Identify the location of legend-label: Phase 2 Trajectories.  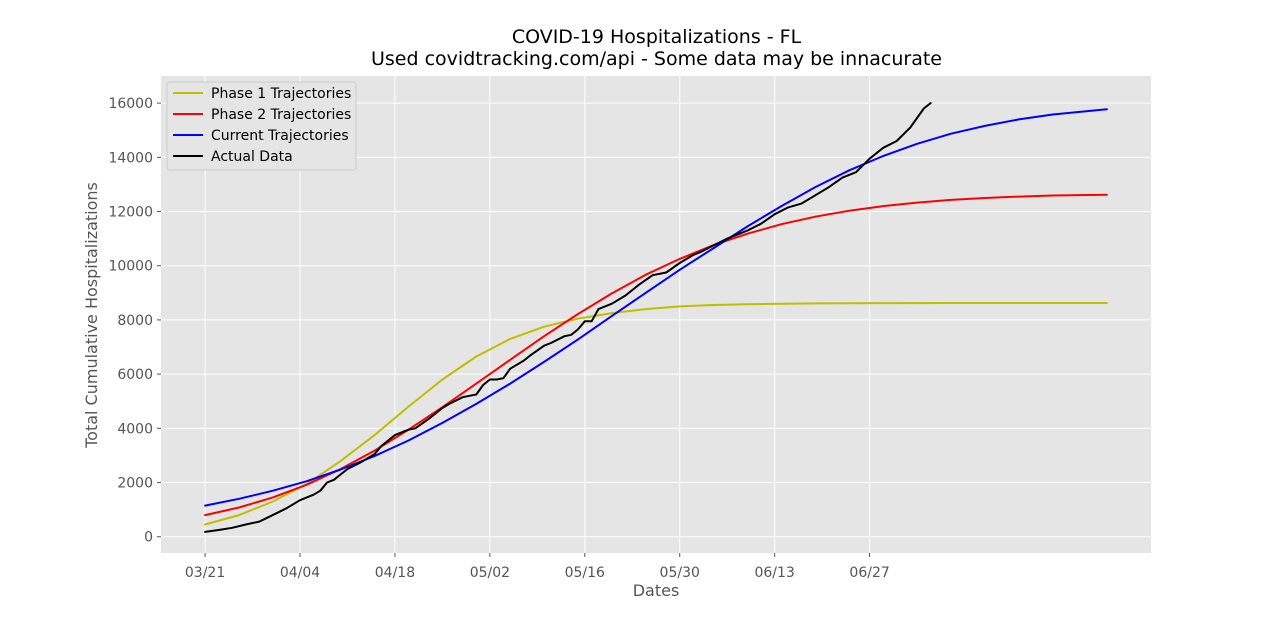
(281, 115).